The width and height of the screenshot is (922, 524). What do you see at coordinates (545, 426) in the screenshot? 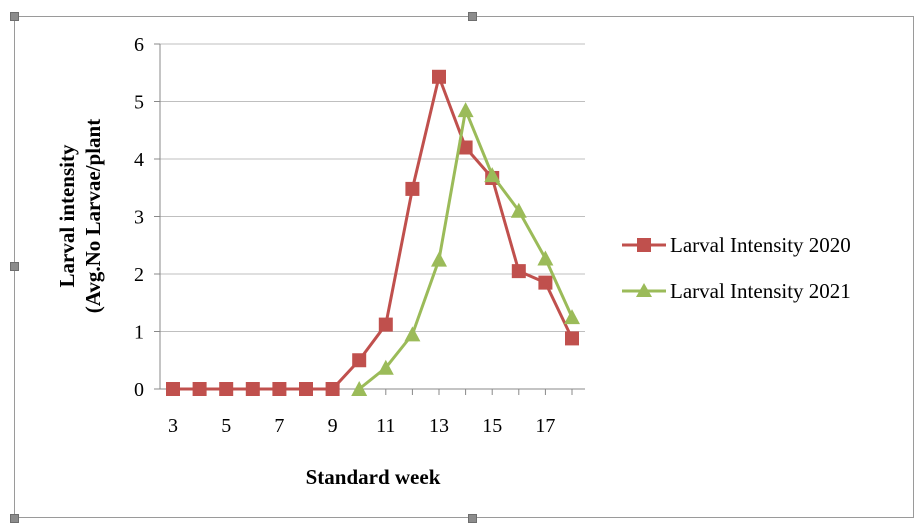
I see `x-tick-label: 17` at bounding box center [545, 426].